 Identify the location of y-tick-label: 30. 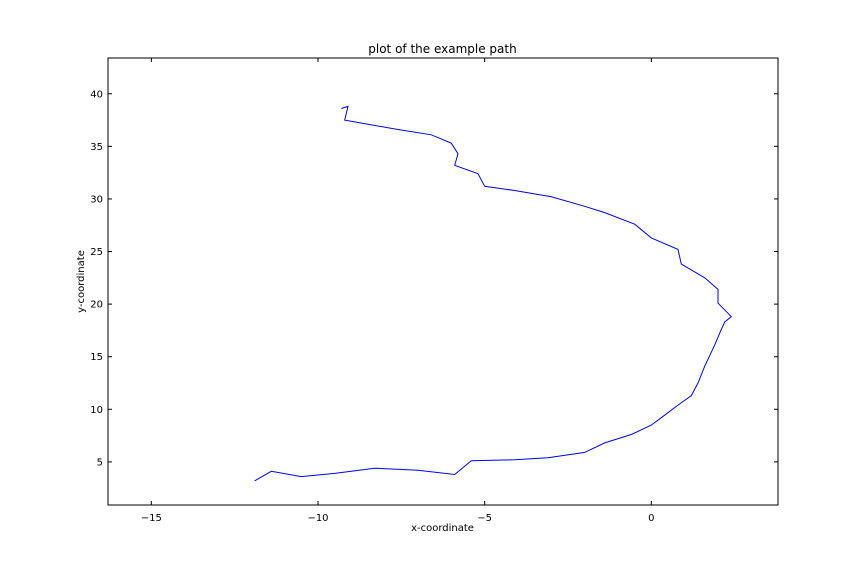
(96, 199).